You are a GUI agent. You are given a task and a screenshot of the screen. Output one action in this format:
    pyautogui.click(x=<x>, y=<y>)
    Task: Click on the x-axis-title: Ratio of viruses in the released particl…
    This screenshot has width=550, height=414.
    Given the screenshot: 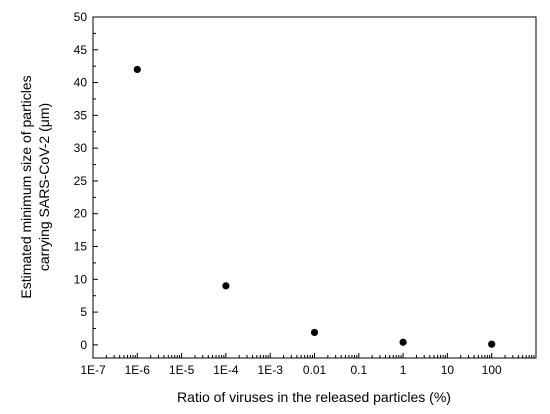 What is the action you would take?
    pyautogui.click(x=314, y=397)
    